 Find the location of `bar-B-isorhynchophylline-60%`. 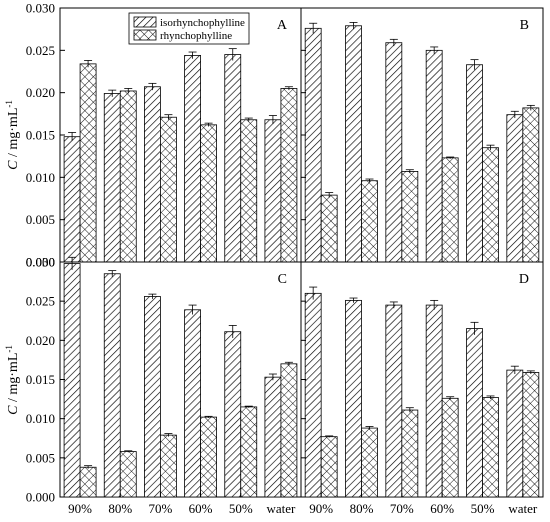

bar-B-isorhynchophylline-60% is located at coordinates (434, 156).